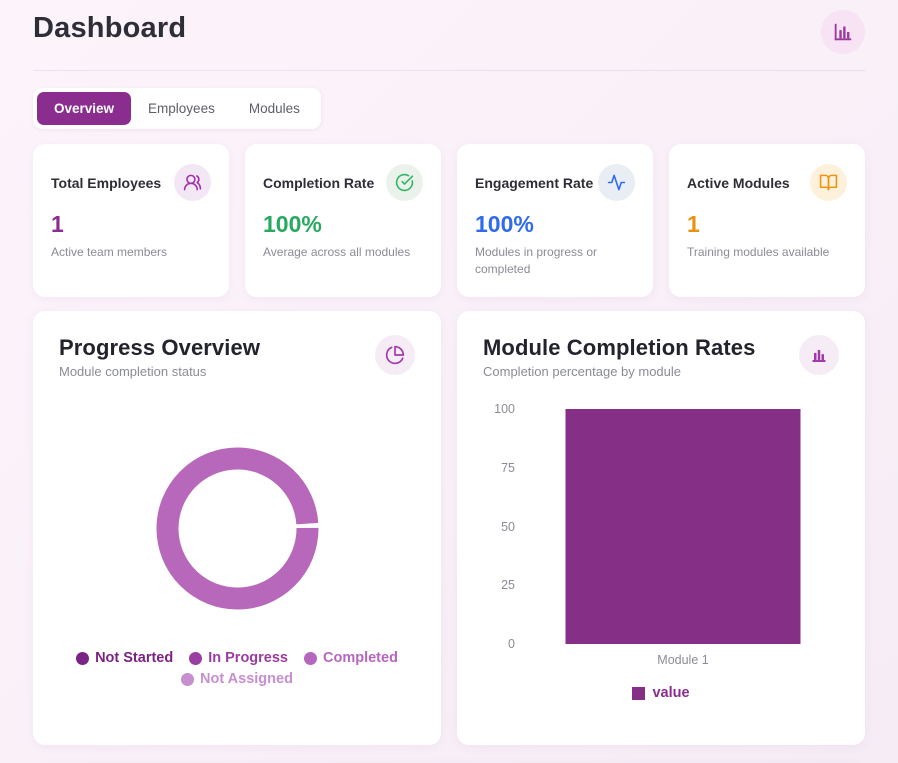 The width and height of the screenshot is (898, 763). Describe the element at coordinates (106, 182) in the screenshot. I see `stat-title: Total Employees` at that location.